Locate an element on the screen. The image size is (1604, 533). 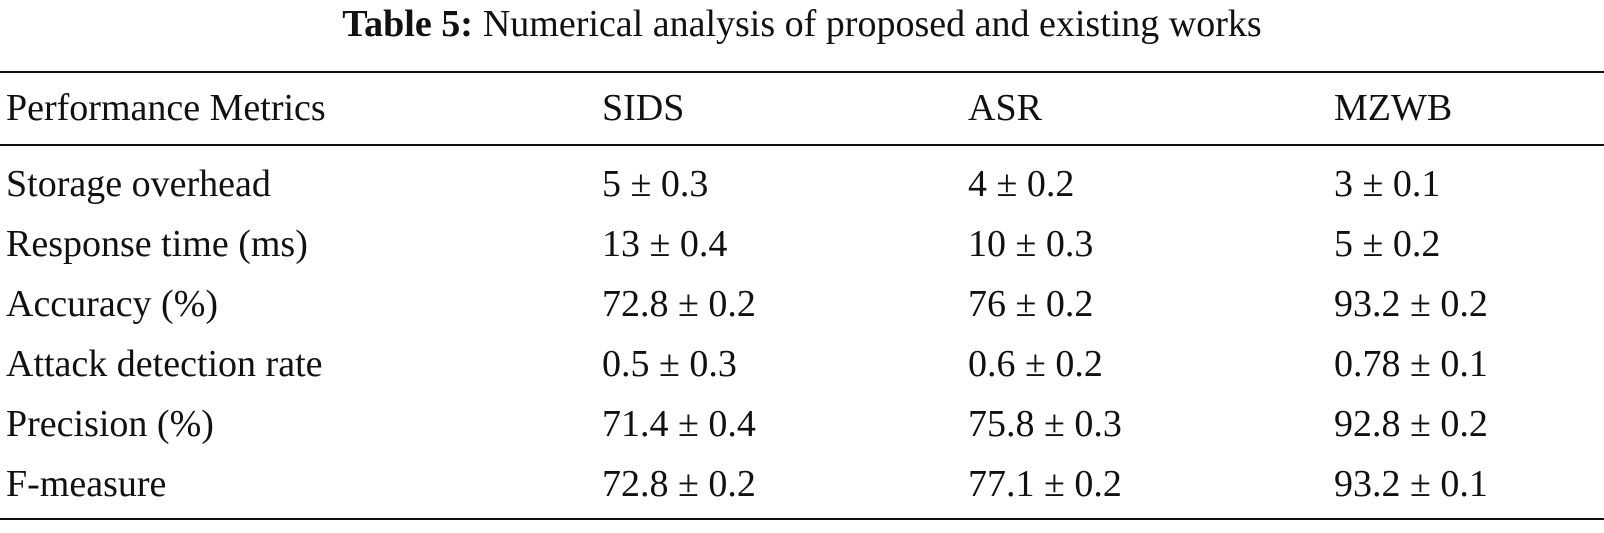
header-cell-asr: ASR is located at coordinates (1005, 108).